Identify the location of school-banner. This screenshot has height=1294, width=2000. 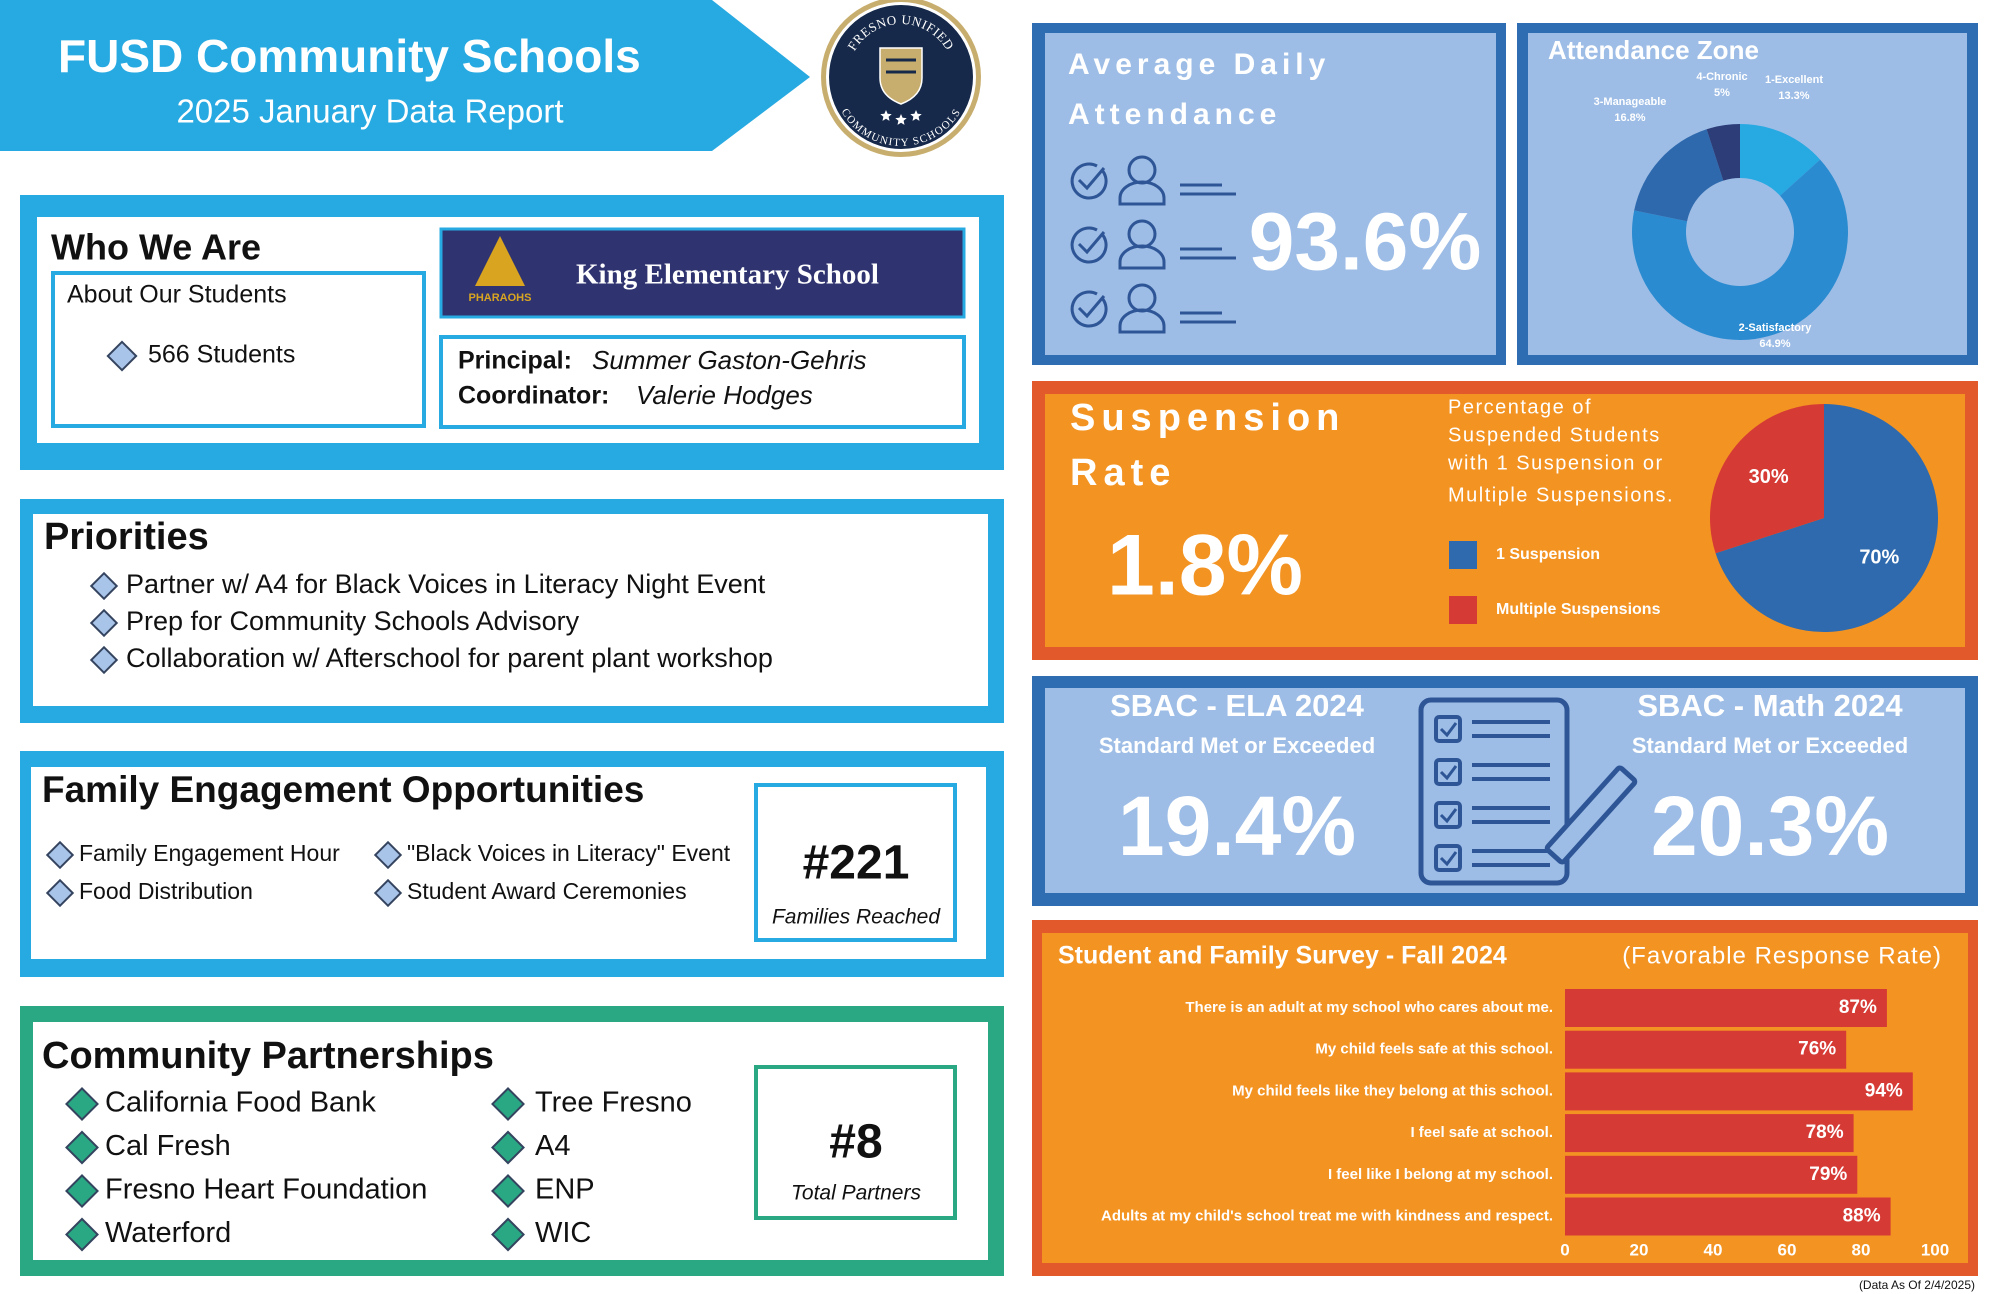
(702, 273).